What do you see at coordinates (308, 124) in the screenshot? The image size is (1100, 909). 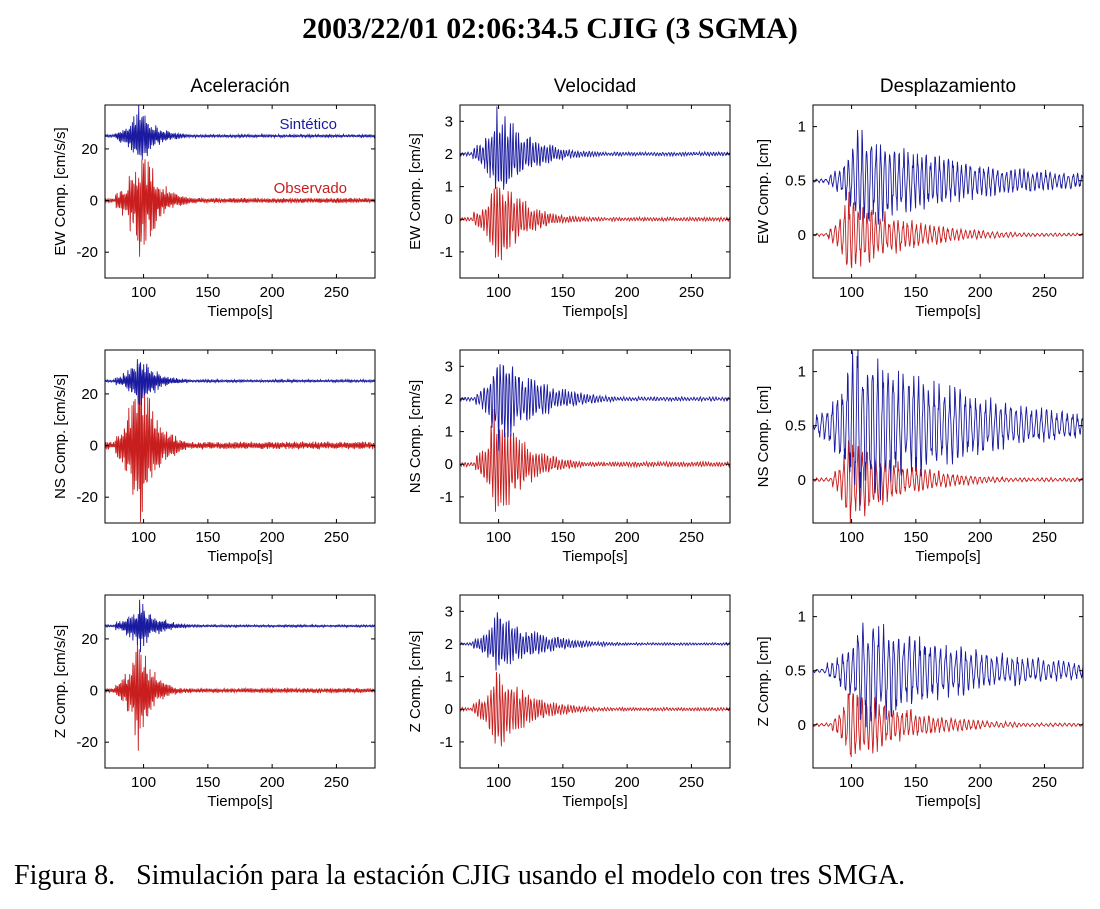 I see `legend-synthetic: Sintético` at bounding box center [308, 124].